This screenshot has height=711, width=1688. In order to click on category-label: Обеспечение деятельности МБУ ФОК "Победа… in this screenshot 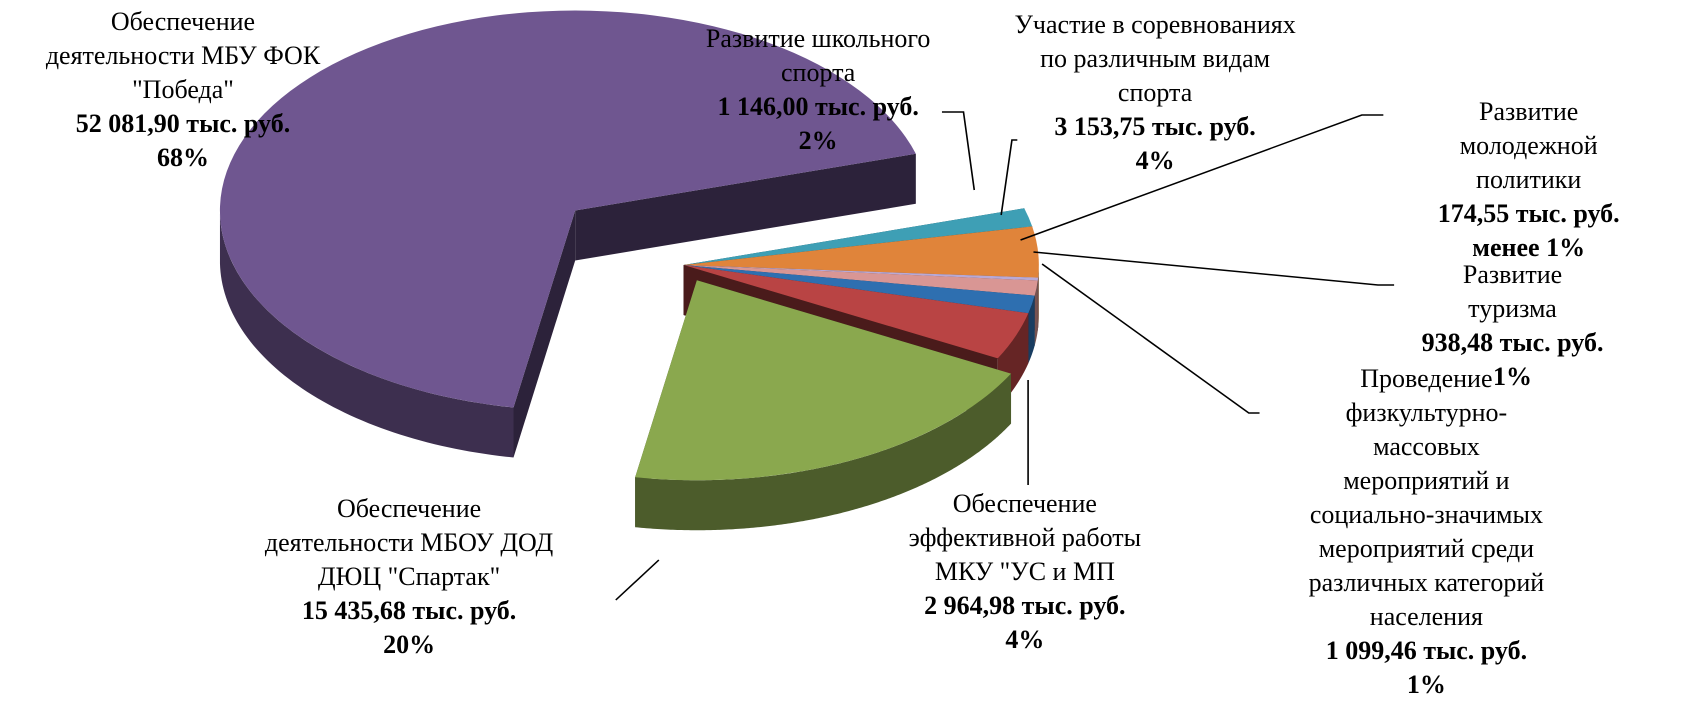, I will do `click(183, 55)`.